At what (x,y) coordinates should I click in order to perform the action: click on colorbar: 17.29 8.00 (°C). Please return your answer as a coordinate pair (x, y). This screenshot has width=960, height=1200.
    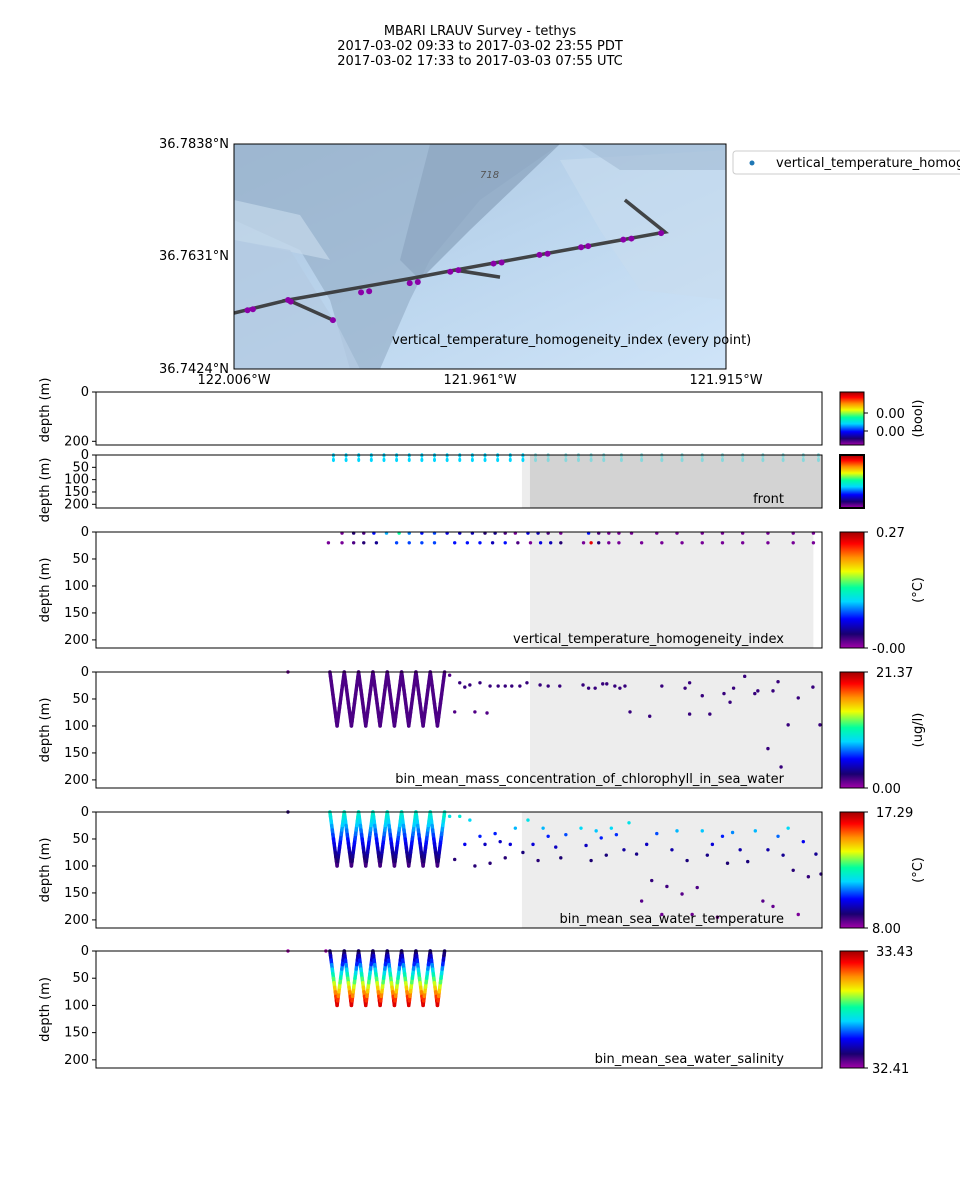
    Looking at the image, I should click on (882, 871).